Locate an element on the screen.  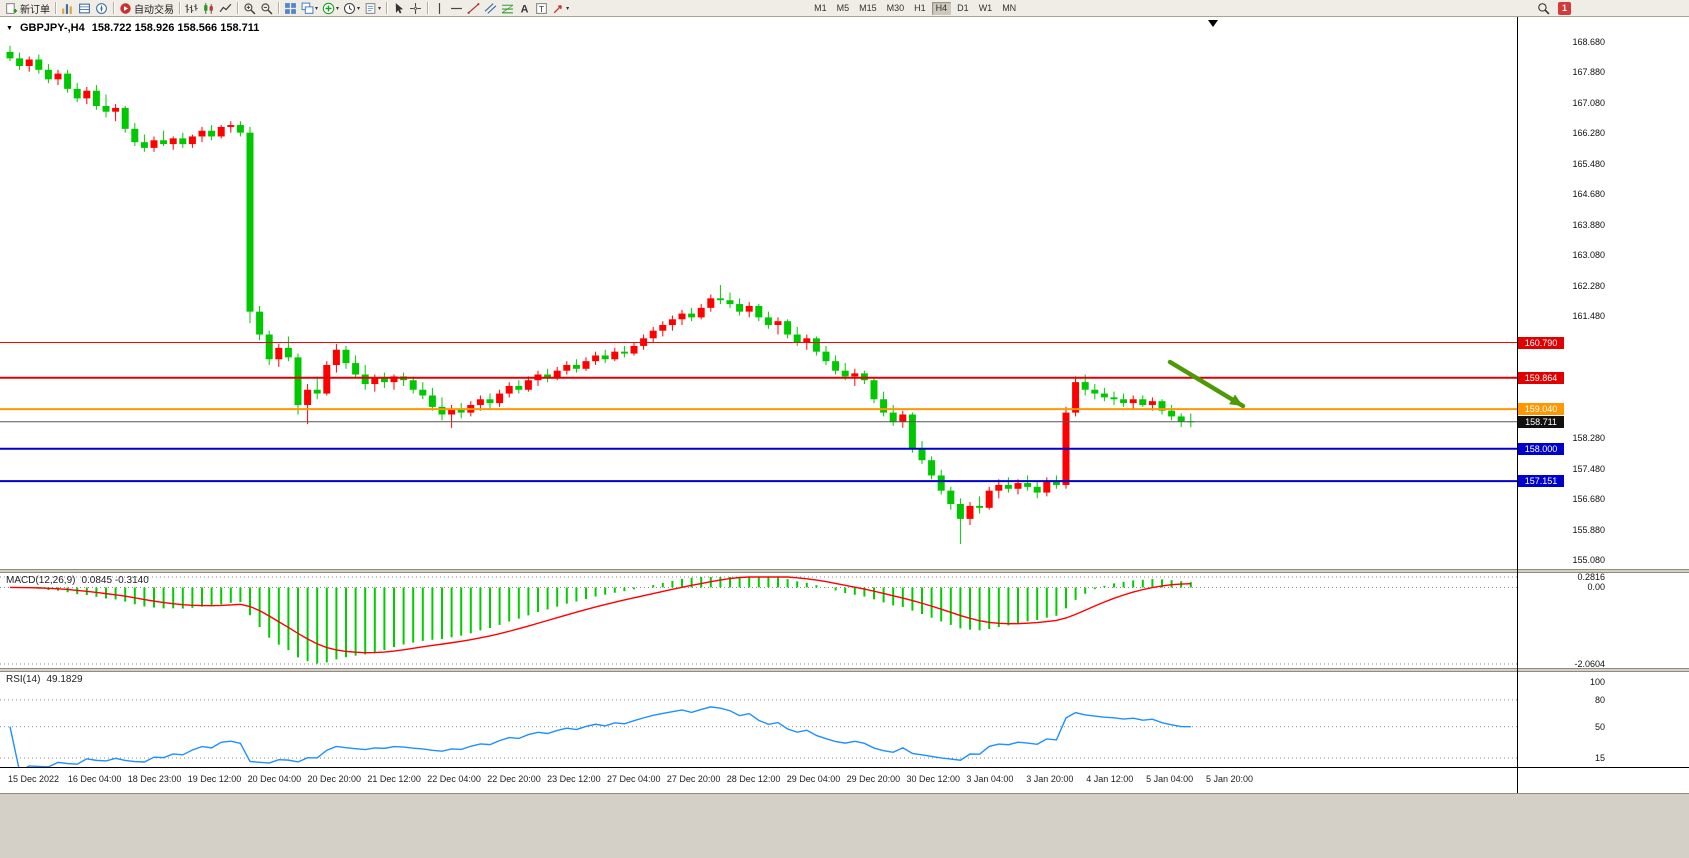
chart-title-ohlc: 158.722 158.926 158.566 158.711 is located at coordinates (175, 28).